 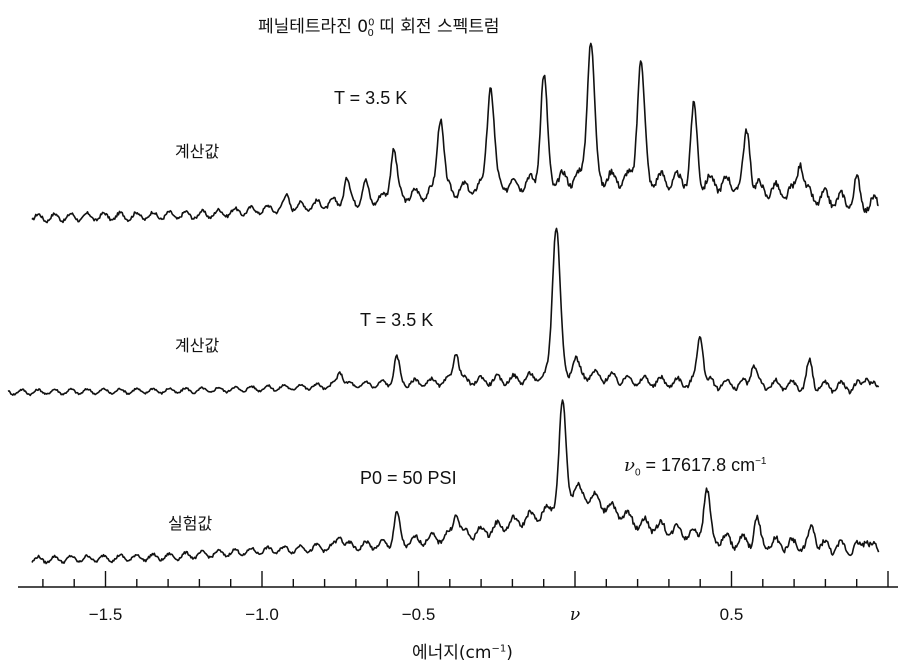 I want to click on x-tick-label: −1.5, so click(x=105, y=614).